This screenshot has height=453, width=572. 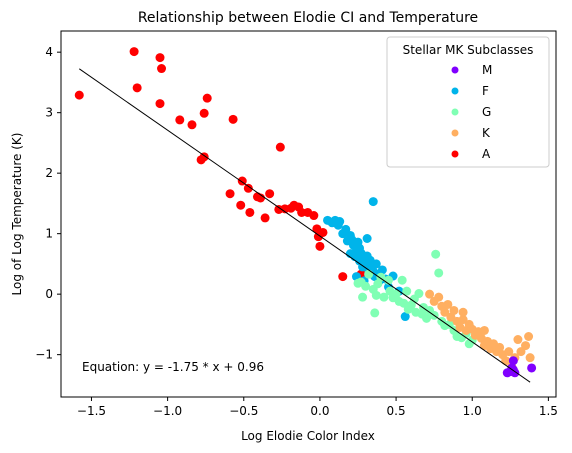 I want to click on legend-marker-A, so click(x=455, y=154).